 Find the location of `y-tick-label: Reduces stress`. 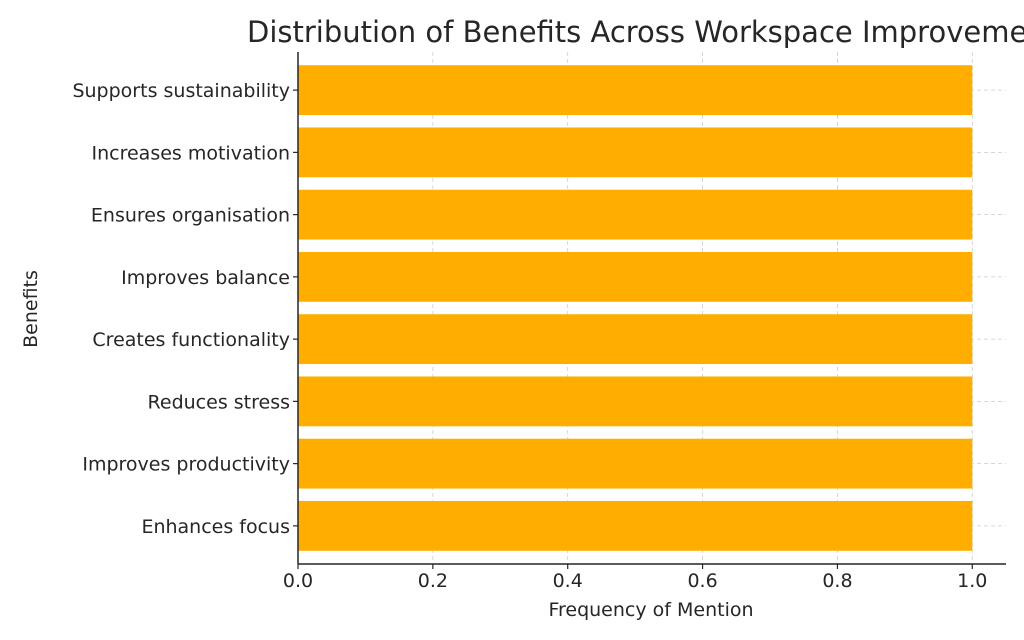

y-tick-label: Reduces stress is located at coordinates (219, 402).